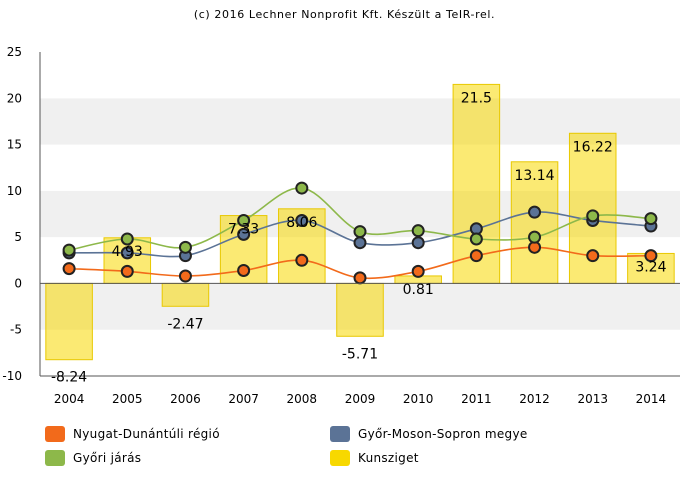 The height and width of the screenshot is (485, 689). What do you see at coordinates (418, 271) in the screenshot?
I see `point-0-2010` at bounding box center [418, 271].